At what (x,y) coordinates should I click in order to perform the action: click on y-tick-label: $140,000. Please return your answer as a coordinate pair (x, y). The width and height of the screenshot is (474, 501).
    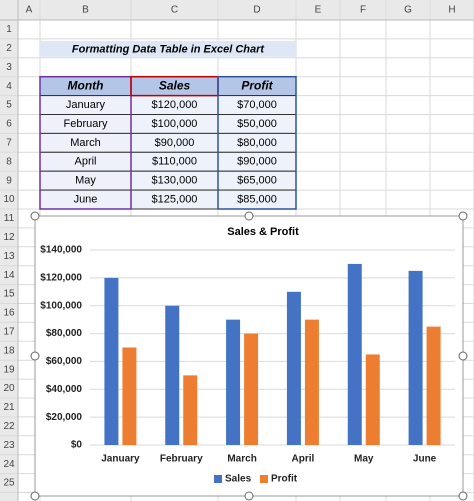
    Looking at the image, I should click on (61, 250).